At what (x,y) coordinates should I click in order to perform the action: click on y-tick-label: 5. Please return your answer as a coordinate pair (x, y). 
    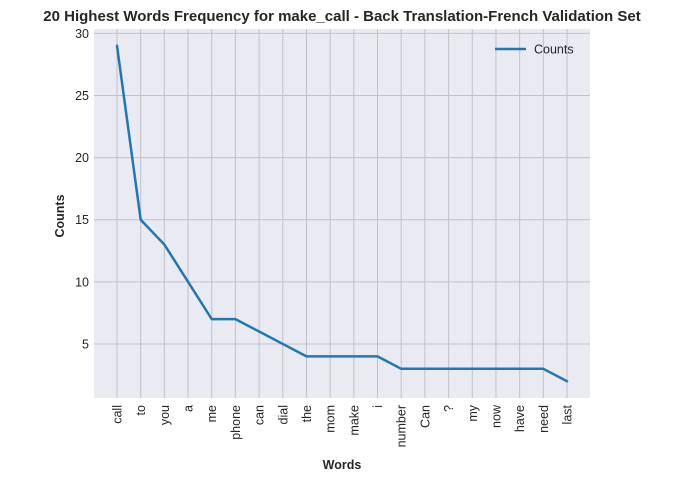
    Looking at the image, I should click on (85, 344).